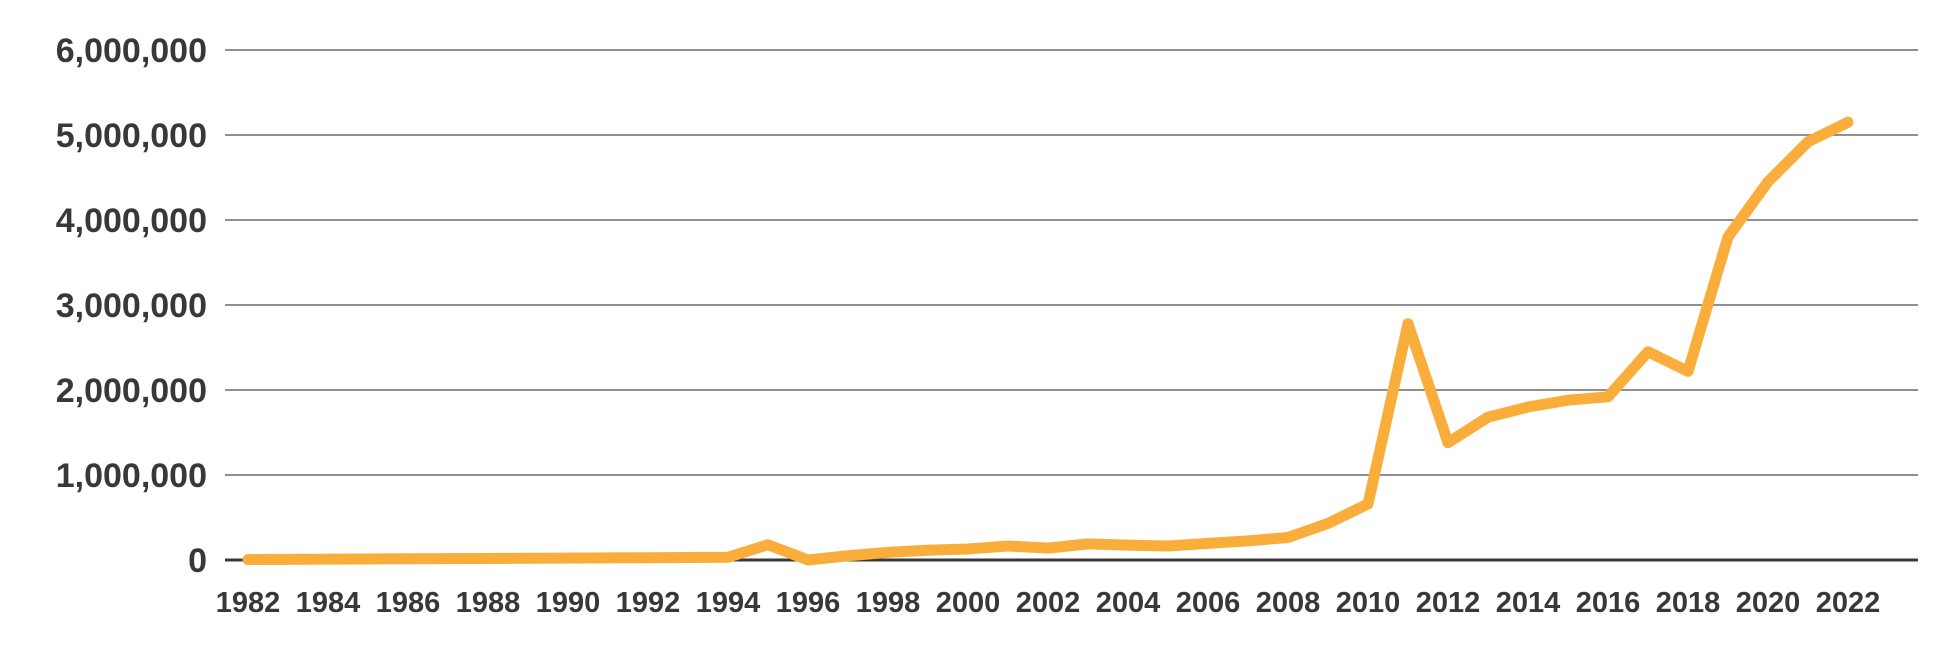 This screenshot has width=1958, height=668. What do you see at coordinates (328, 603) in the screenshot?
I see `x-axis-tick-label: 1984` at bounding box center [328, 603].